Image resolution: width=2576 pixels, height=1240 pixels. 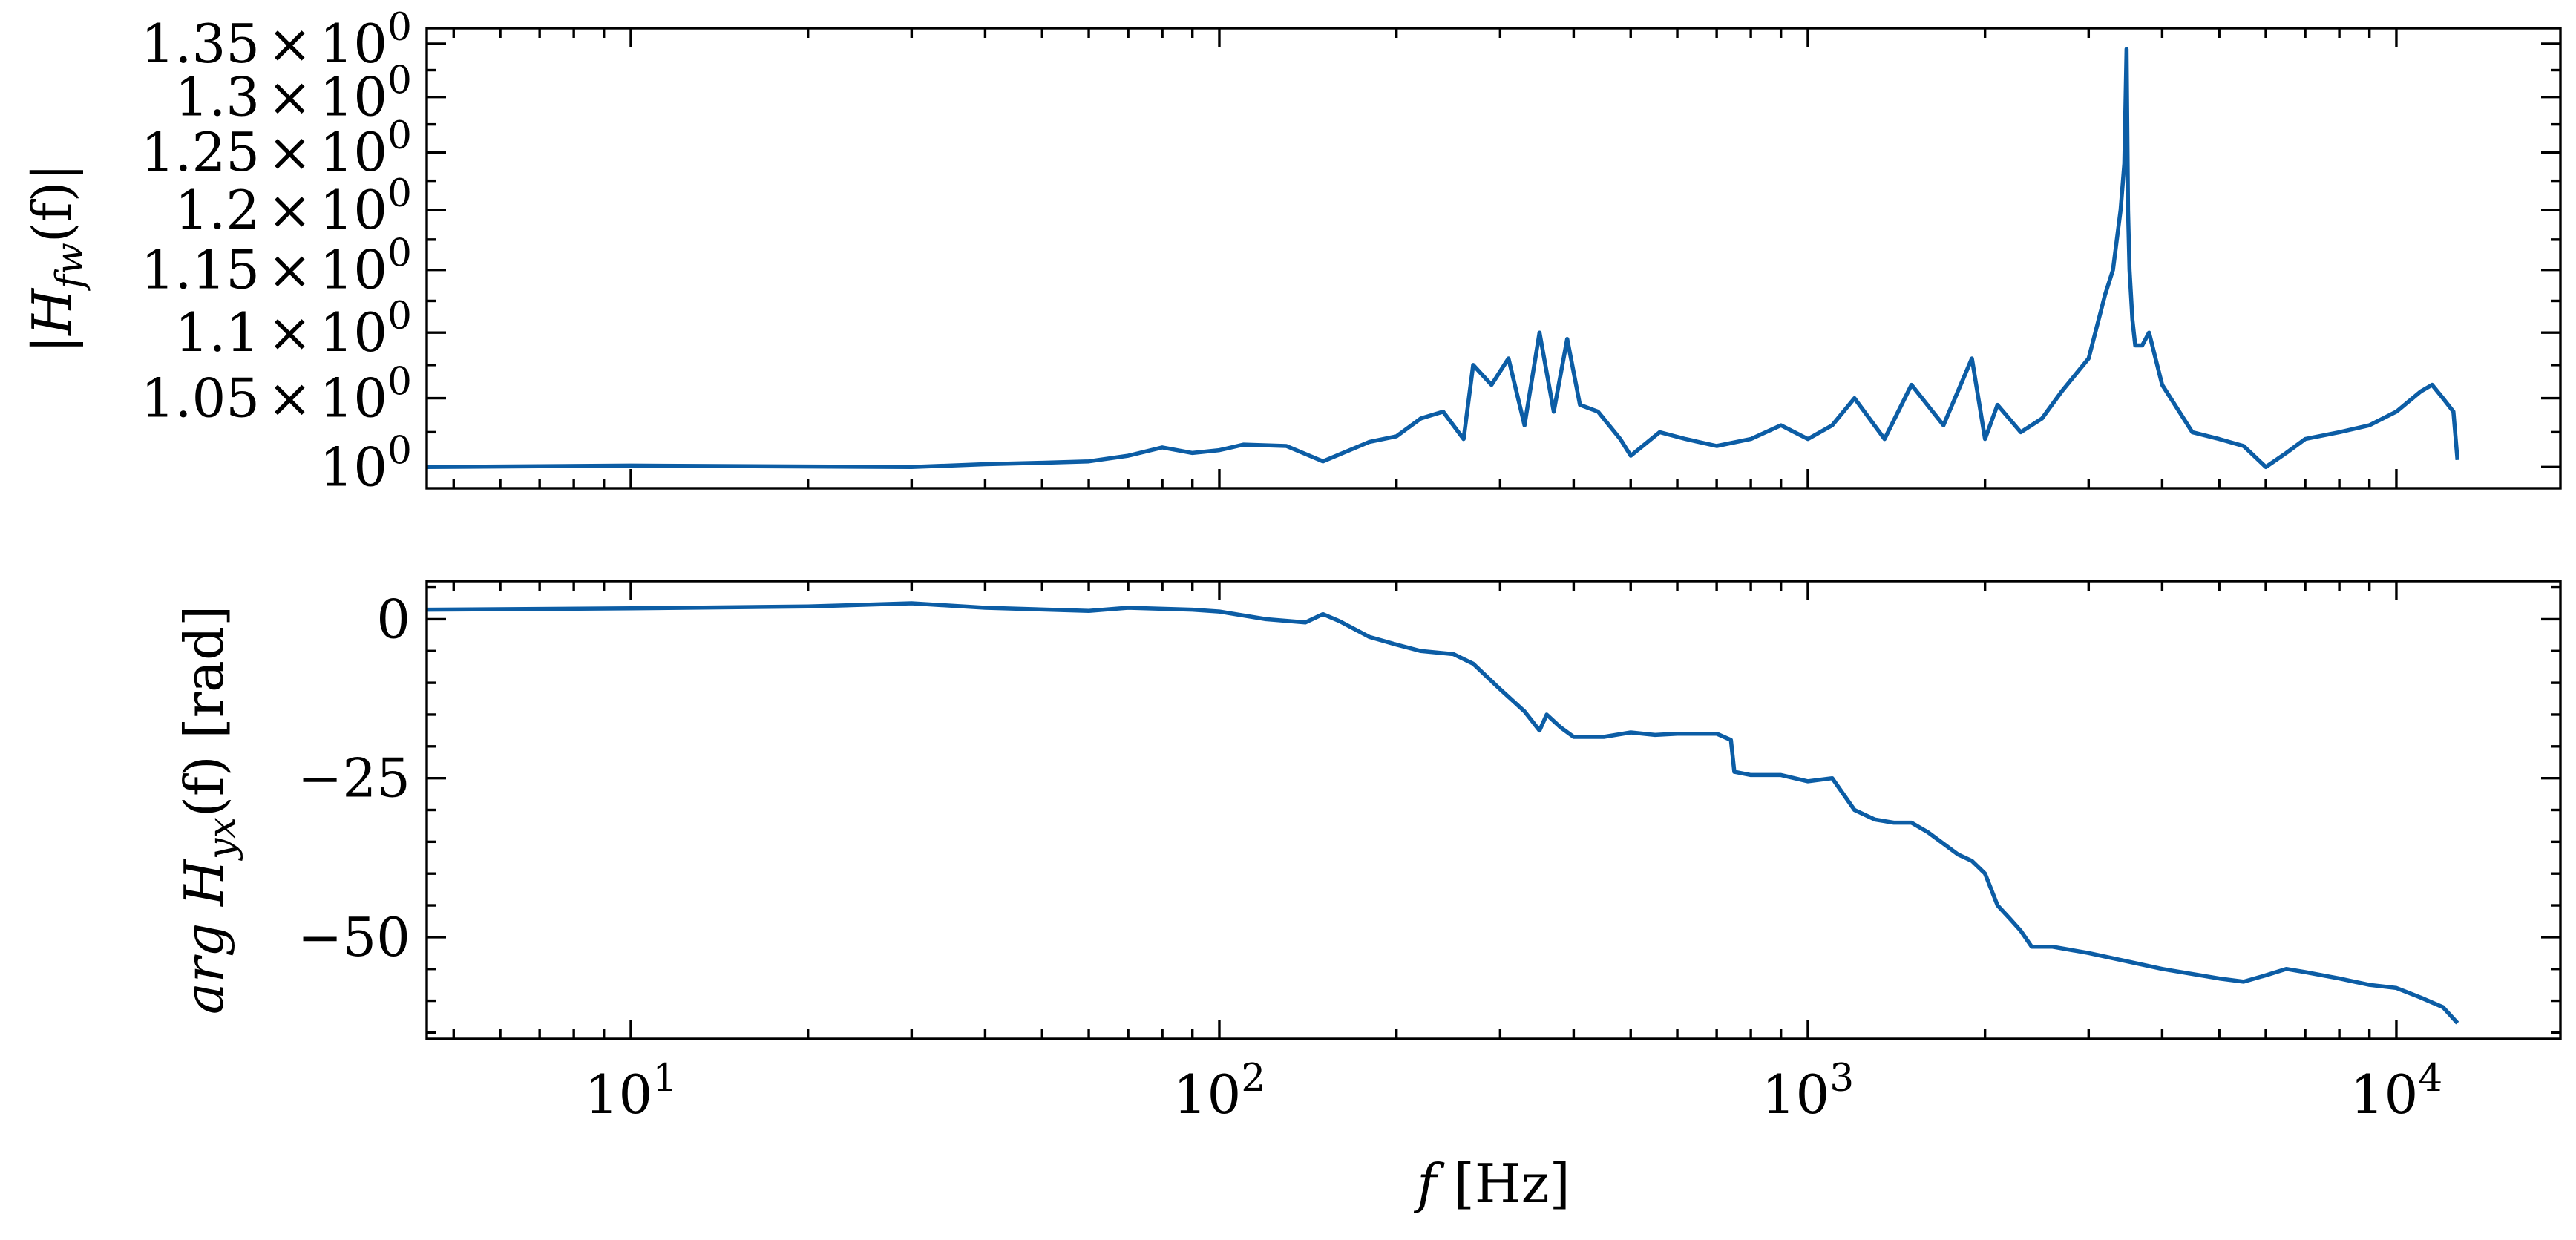 I want to click on x-label-unit: [Hz], so click(x=1504, y=1183).